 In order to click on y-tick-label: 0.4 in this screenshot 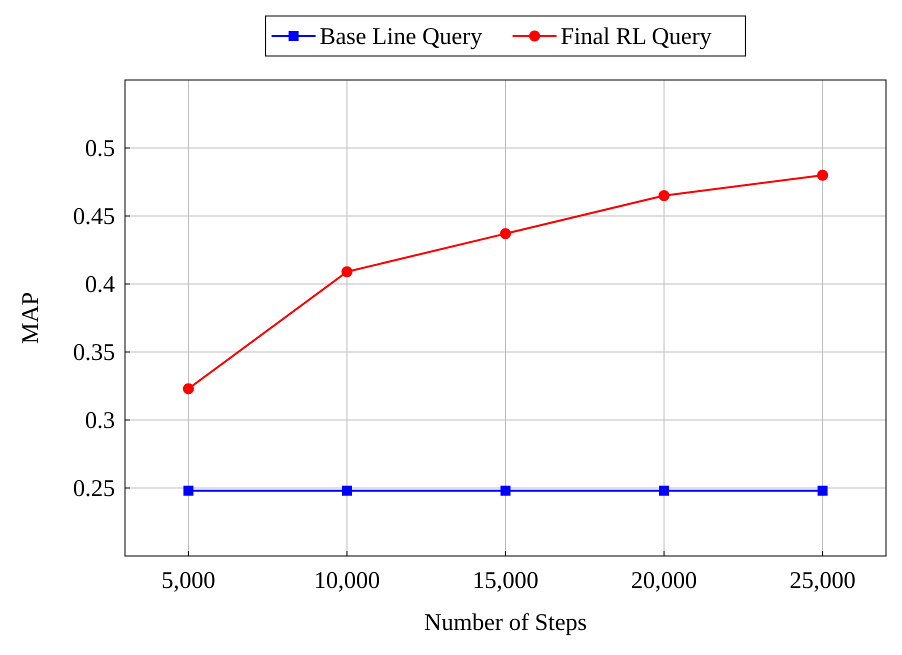, I will do `click(100, 285)`.